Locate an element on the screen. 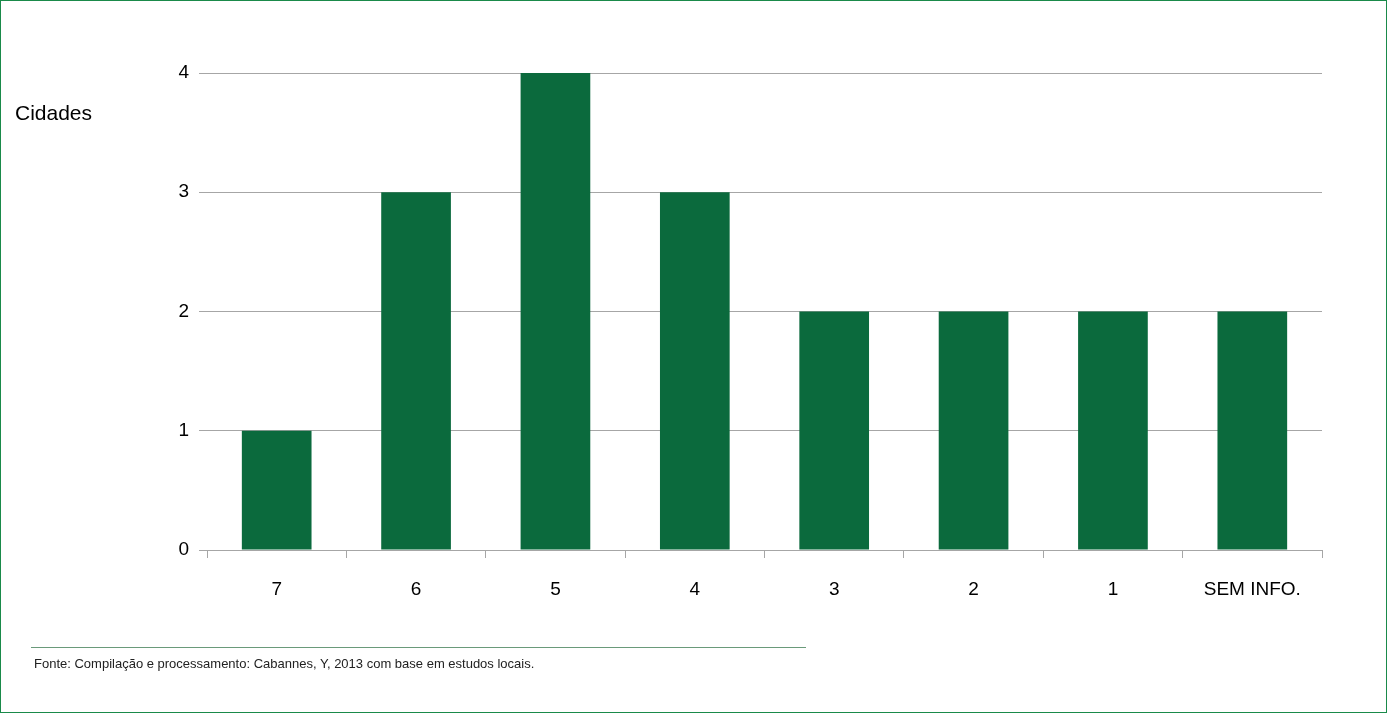 Image resolution: width=1387 pixels, height=713 pixels. source-note: Fonte: Compilação e processamento: Cabannes, Y, 2013 com base em estudos locais. is located at coordinates (284, 663).